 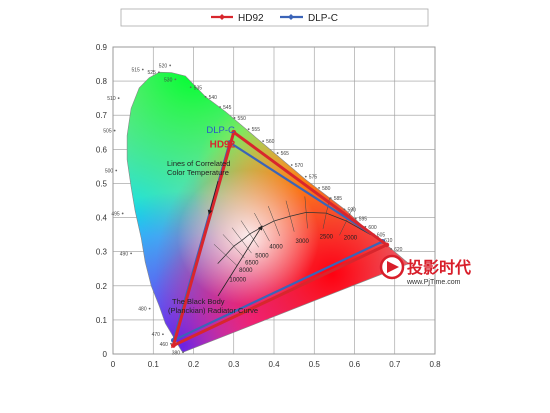 I want to click on wavelength-label: 490, so click(x=124, y=254).